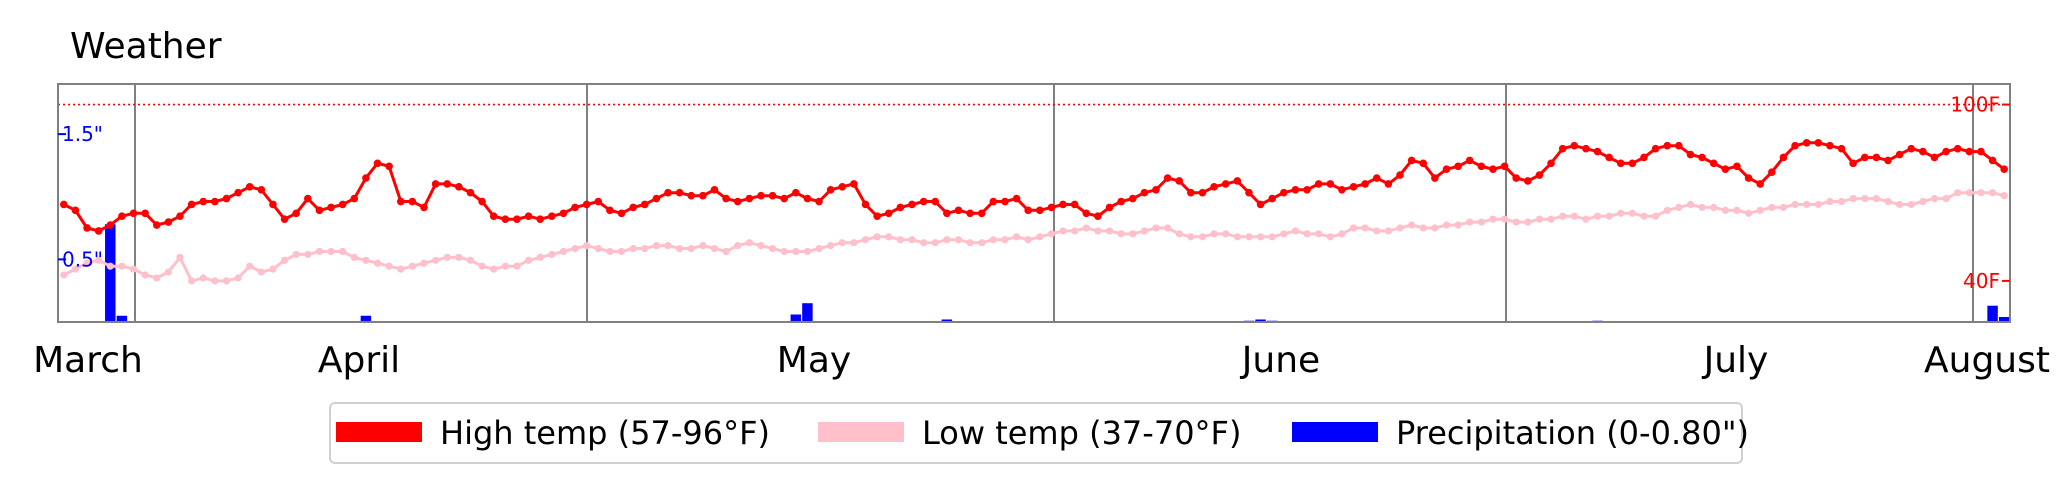  I want to click on legend-label-high: High temp (57-96°F), so click(605, 433).